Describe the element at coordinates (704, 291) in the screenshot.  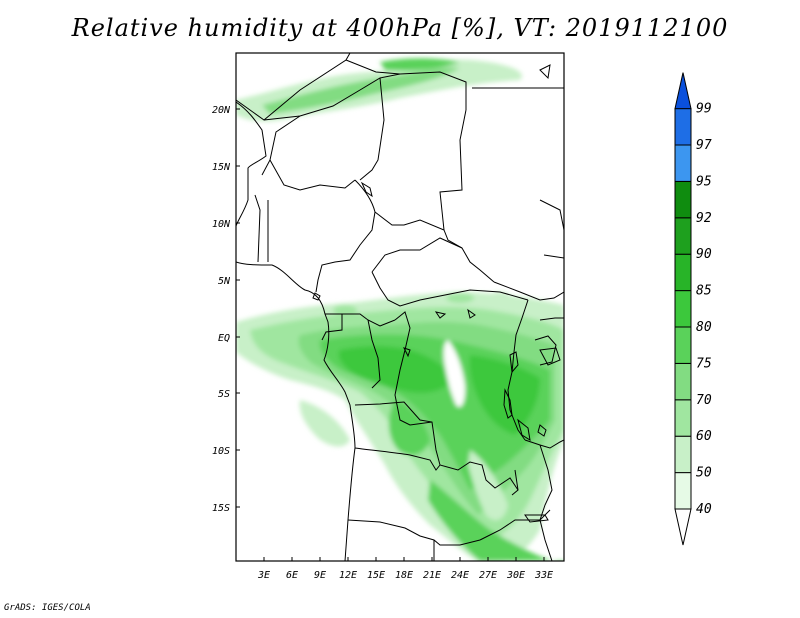
I see `colorbar-label: 85` at that location.